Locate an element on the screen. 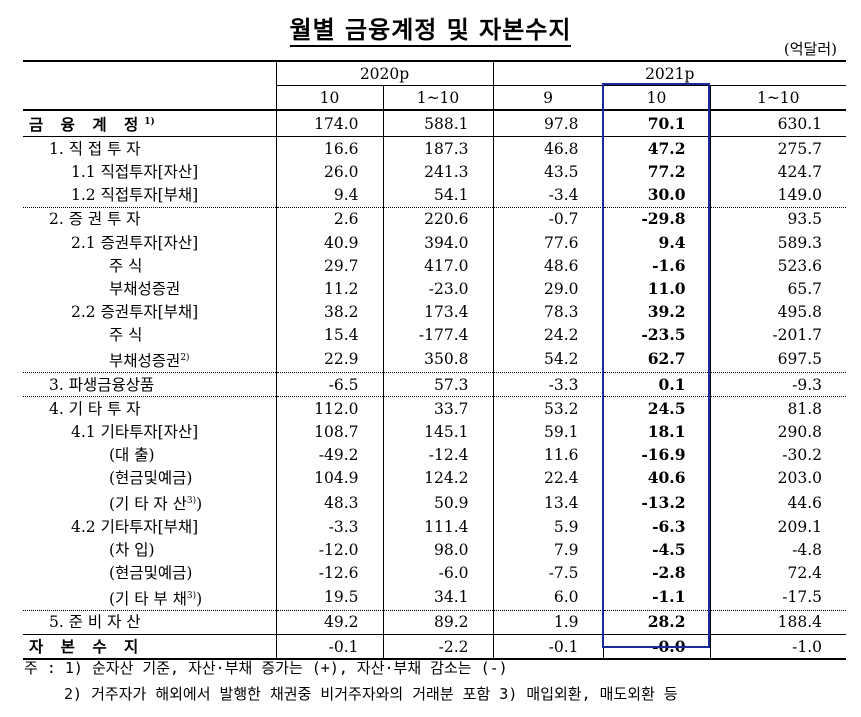 This screenshot has height=717, width=861. cell-value: 59.1 is located at coordinates (547, 432).